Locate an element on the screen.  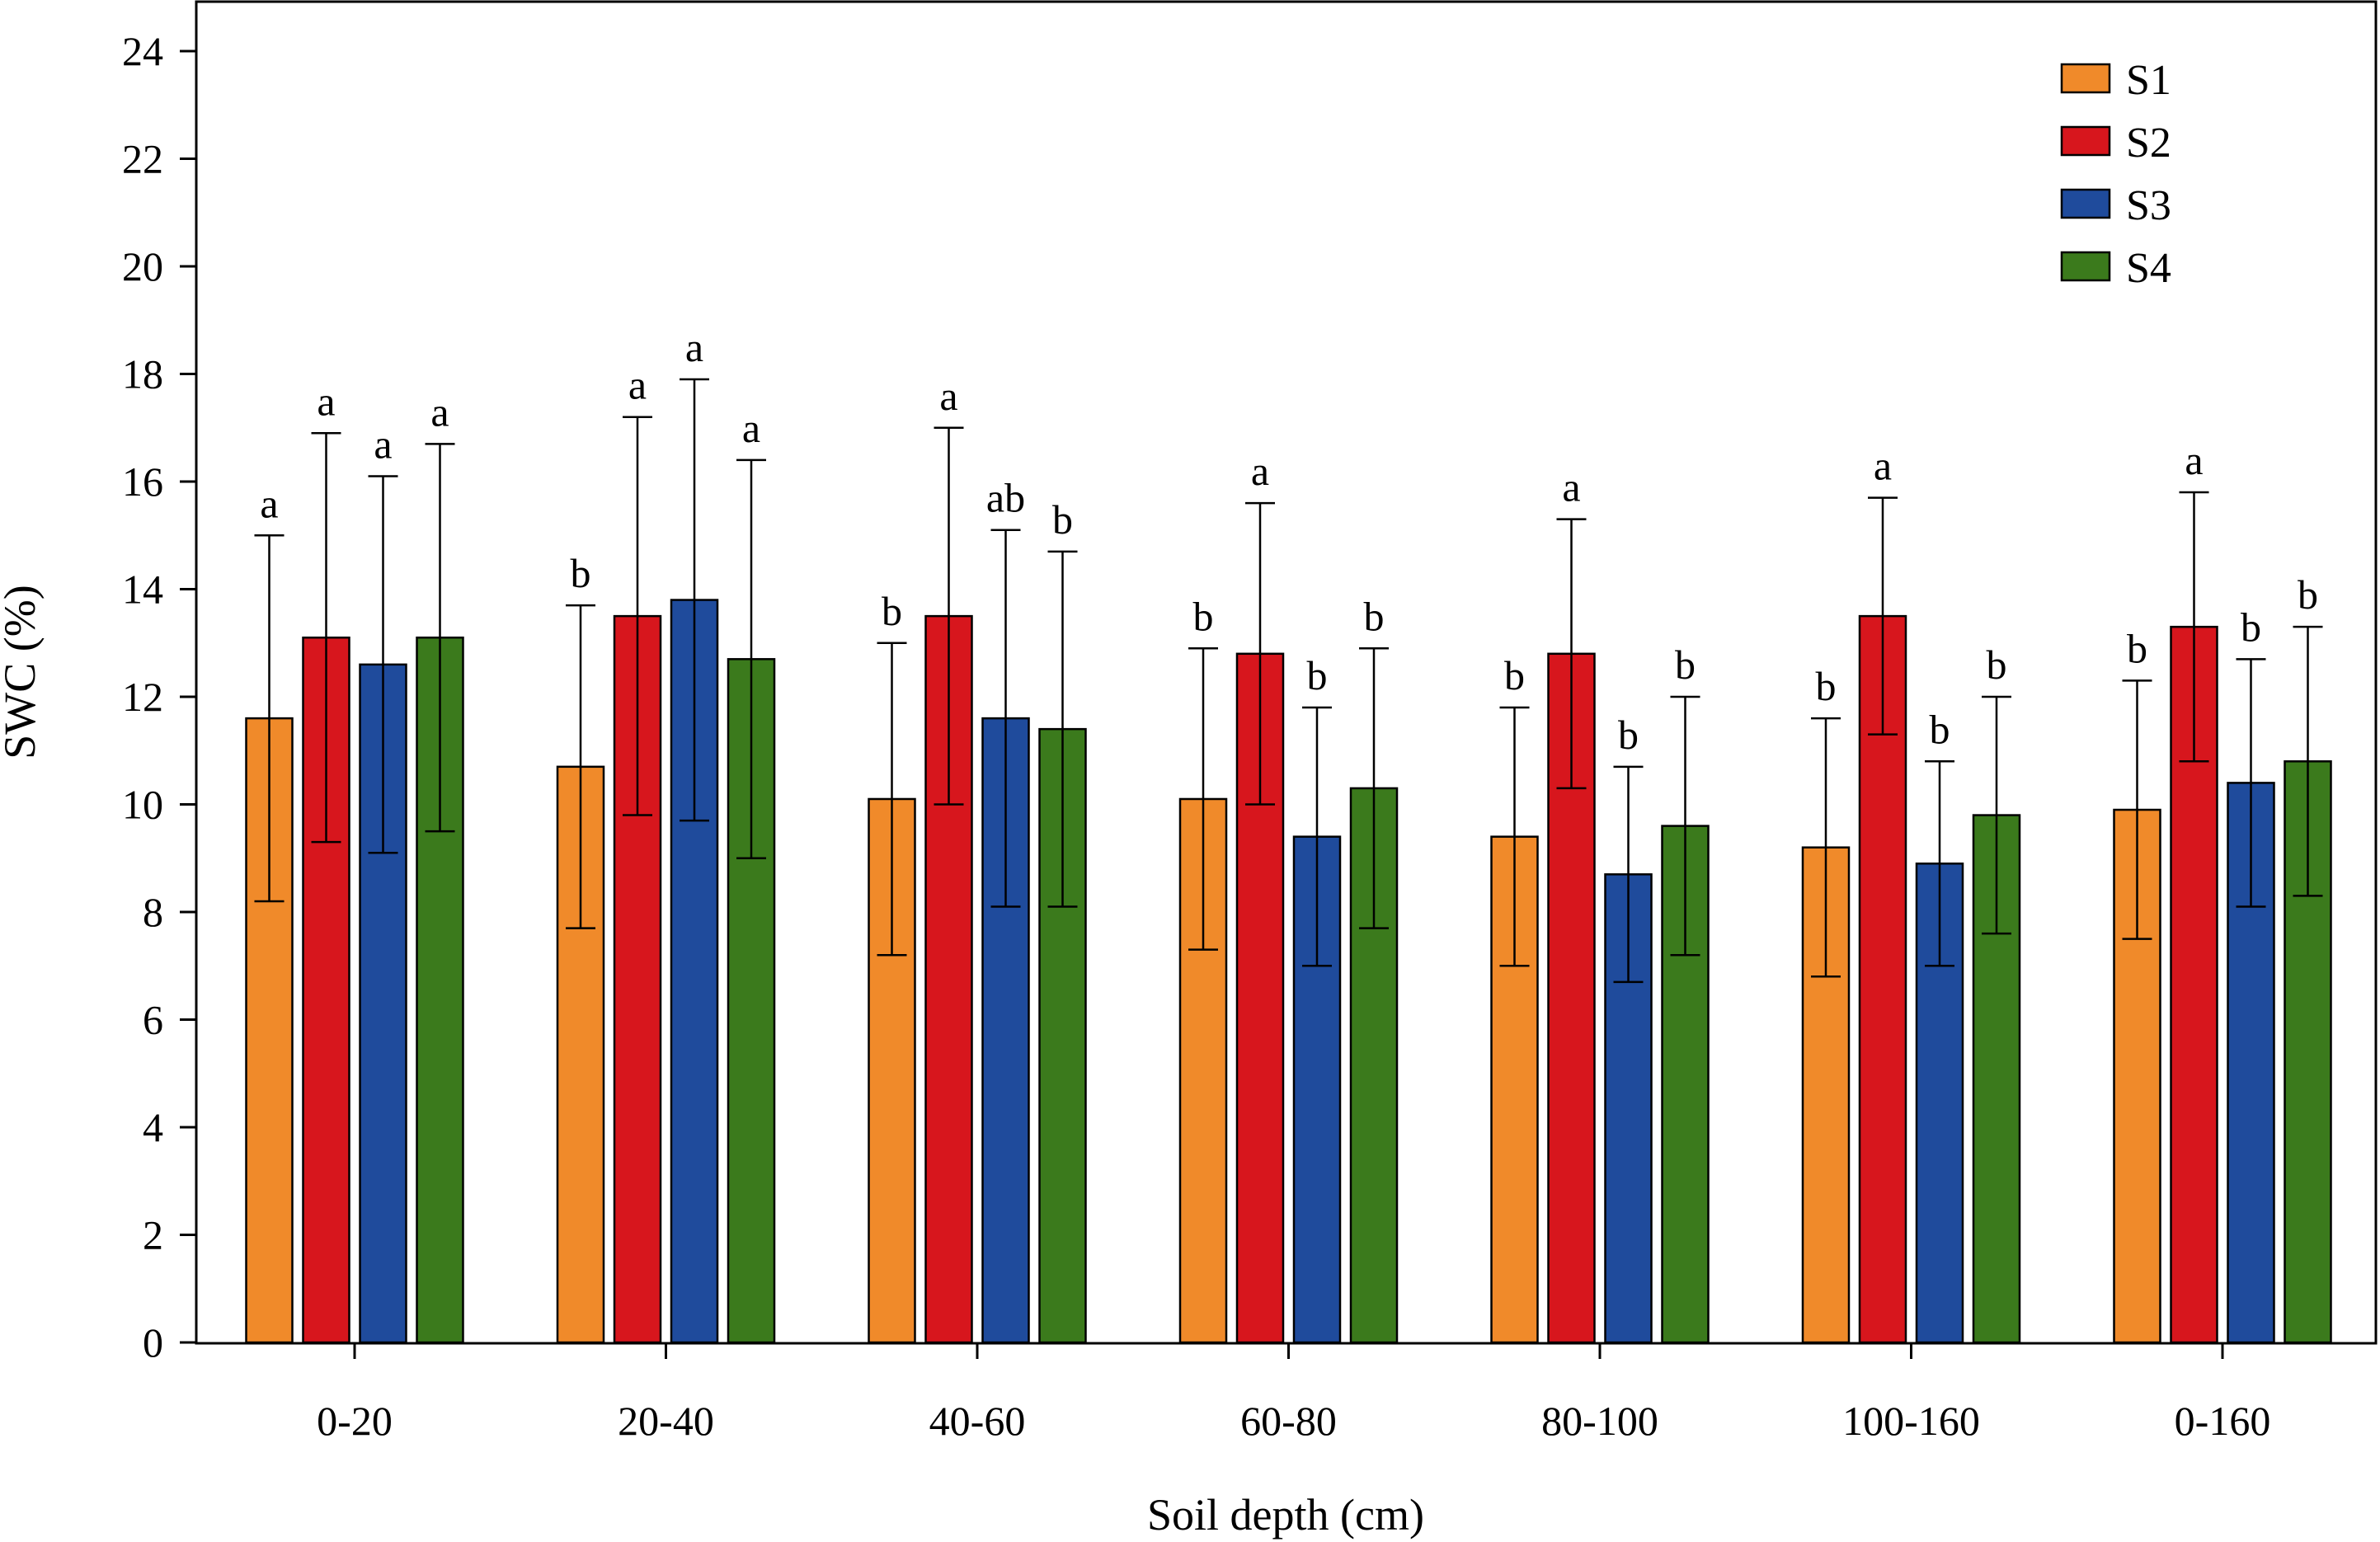
legend: S1 S2 S3 S4 is located at coordinates (2115, 174).